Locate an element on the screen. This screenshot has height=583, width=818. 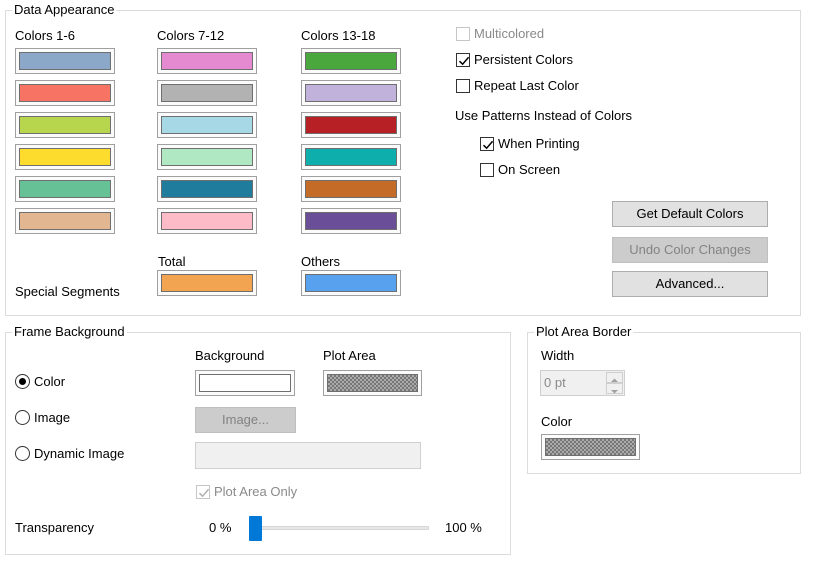
get-default-colors-button: Get Default Colors is located at coordinates (690, 214).